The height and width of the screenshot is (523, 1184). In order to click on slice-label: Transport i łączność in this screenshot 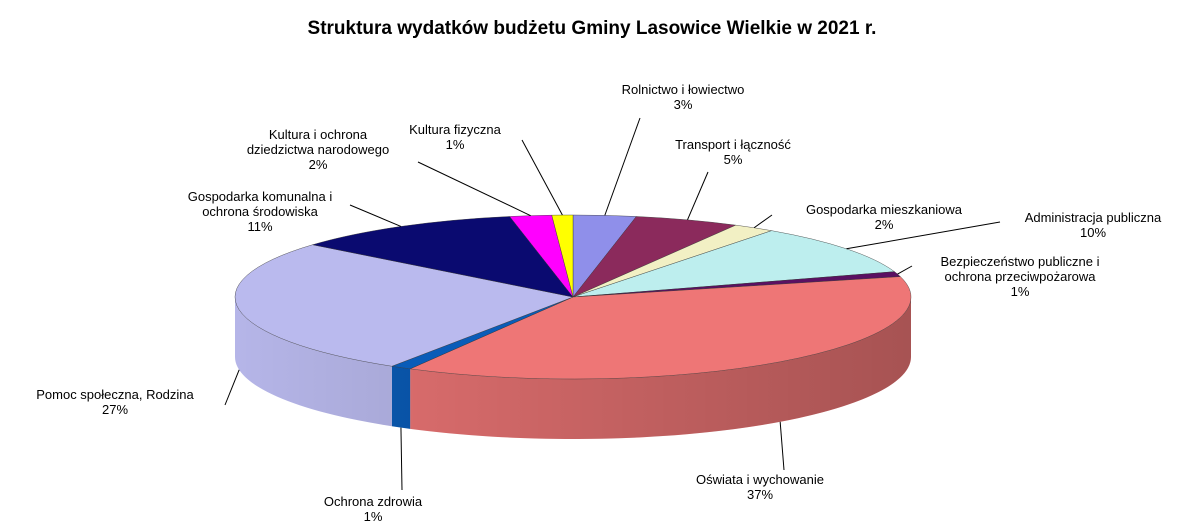, I will do `click(733, 144)`.